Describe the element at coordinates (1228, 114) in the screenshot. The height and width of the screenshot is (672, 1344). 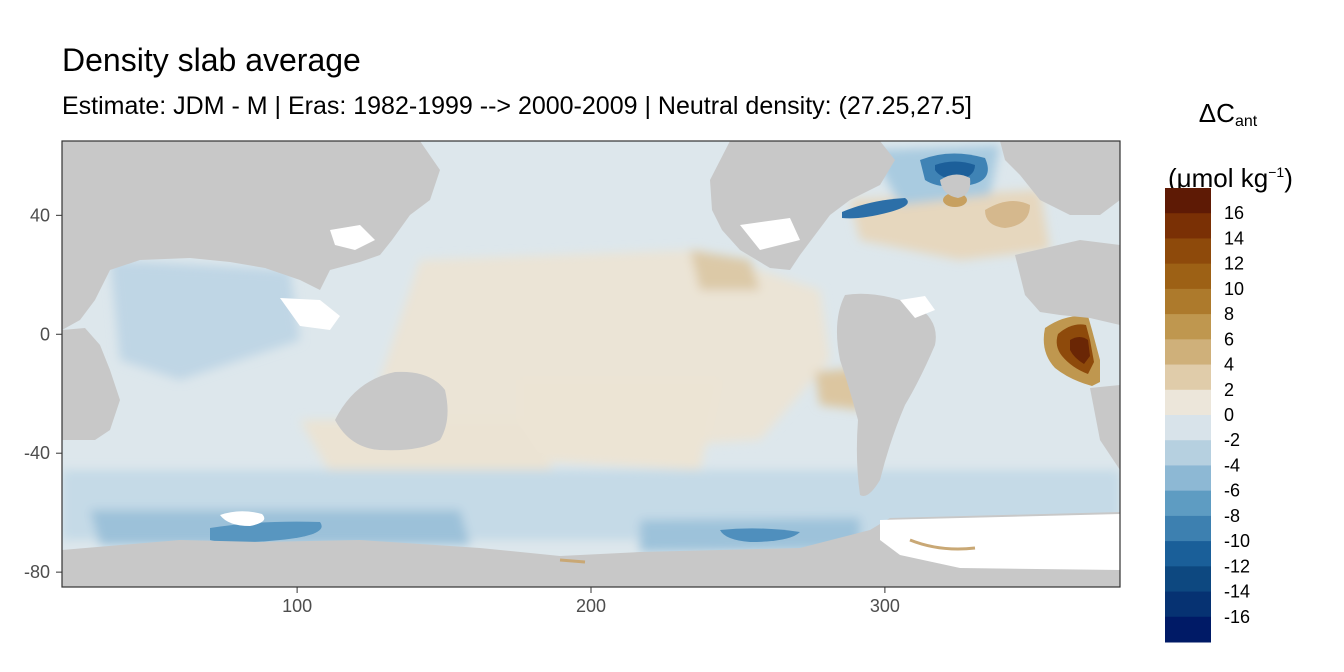
I see `legend-title-quantity: ΔCant` at that location.